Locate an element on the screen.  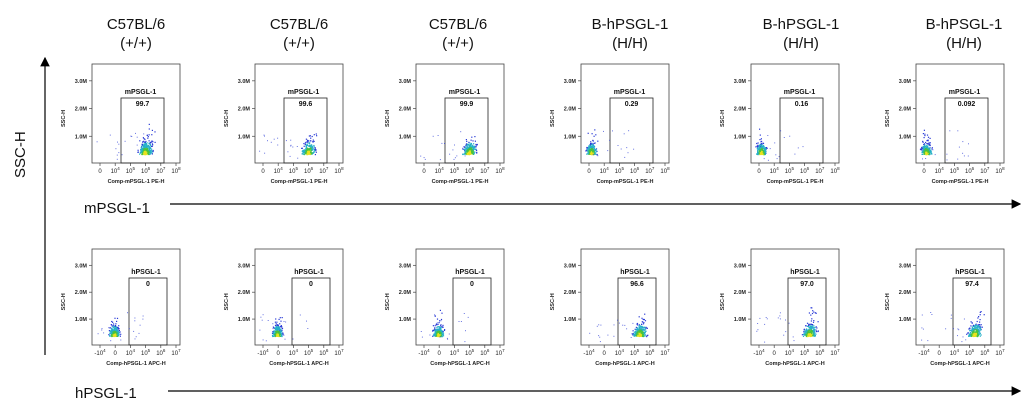
row-label-hpsgl1: hPSGL-1 is located at coordinates (106, 393).